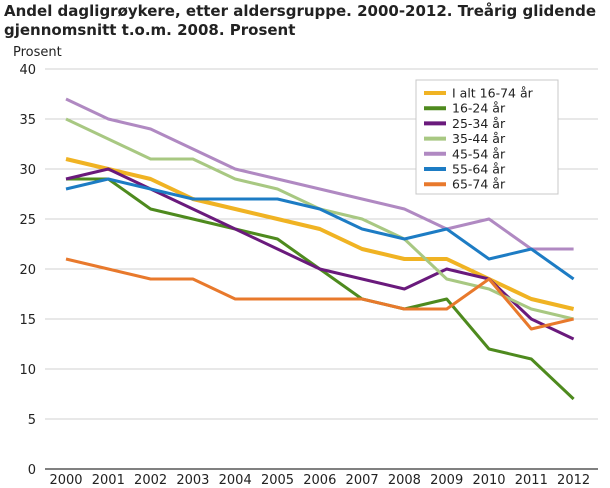 The image size is (610, 488). What do you see at coordinates (150, 30) in the screenshot?
I see `chart-title-line-2: gjennomsnitt t.o.m. 2008. Prosent` at bounding box center [150, 30].